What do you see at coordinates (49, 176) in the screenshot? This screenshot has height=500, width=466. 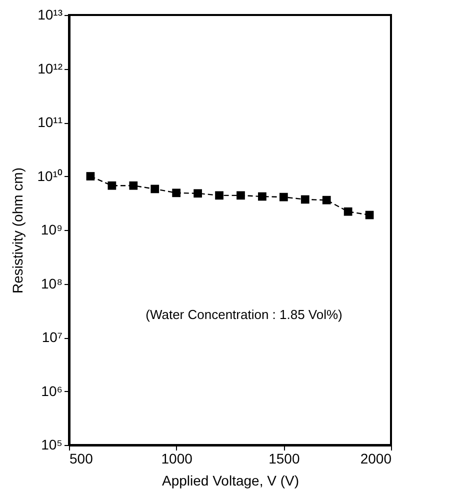 I see `y-tick-label: 10¹⁰` at bounding box center [49, 176].